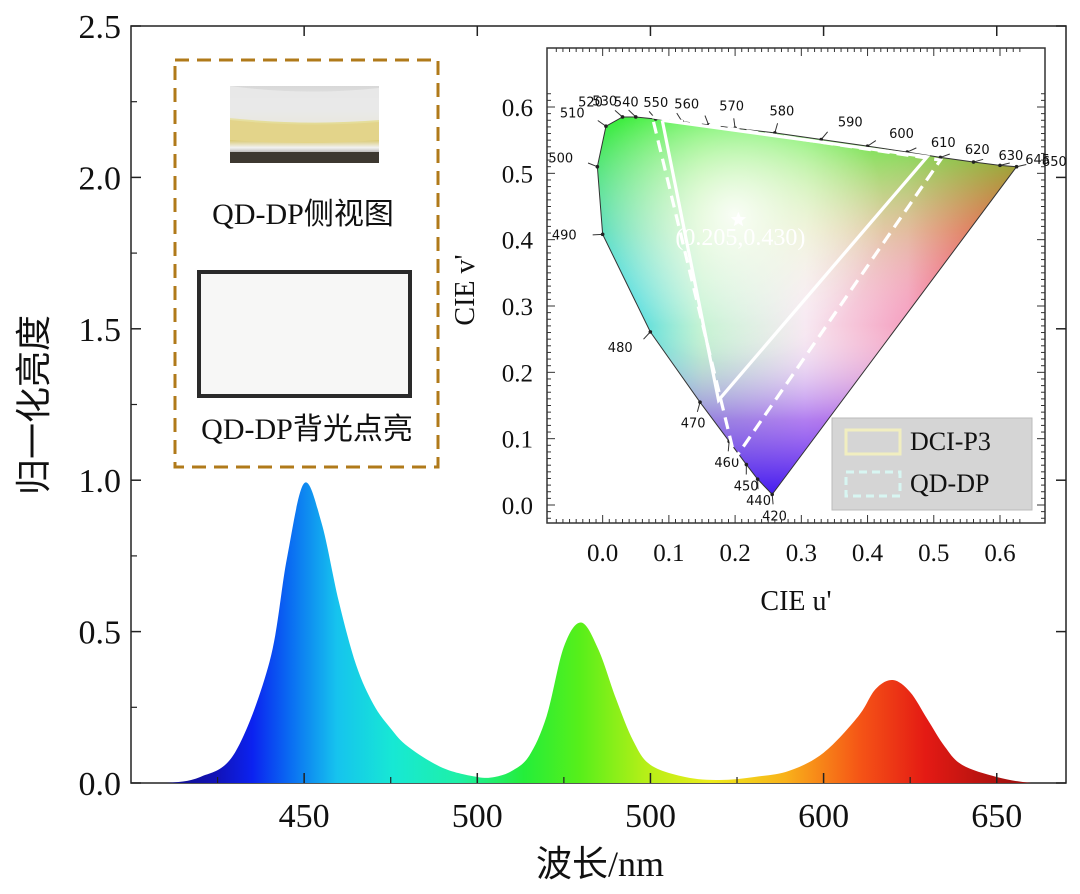 The width and height of the screenshot is (1080, 894). What do you see at coordinates (100, 406) in the screenshot?
I see `main-y-tick-labels: 0.0 0.5 1.0 1.5 2.0 2.5` at bounding box center [100, 406].